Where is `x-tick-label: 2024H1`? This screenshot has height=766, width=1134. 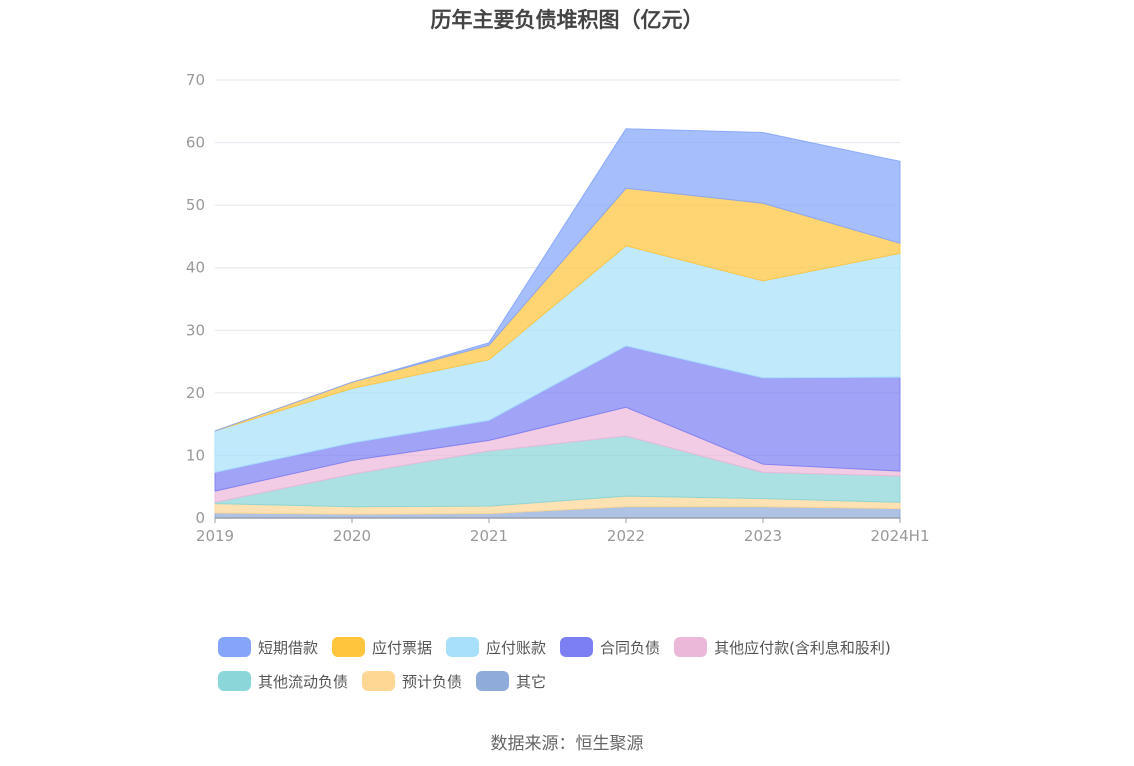 x-tick-label: 2024H1 is located at coordinates (900, 536).